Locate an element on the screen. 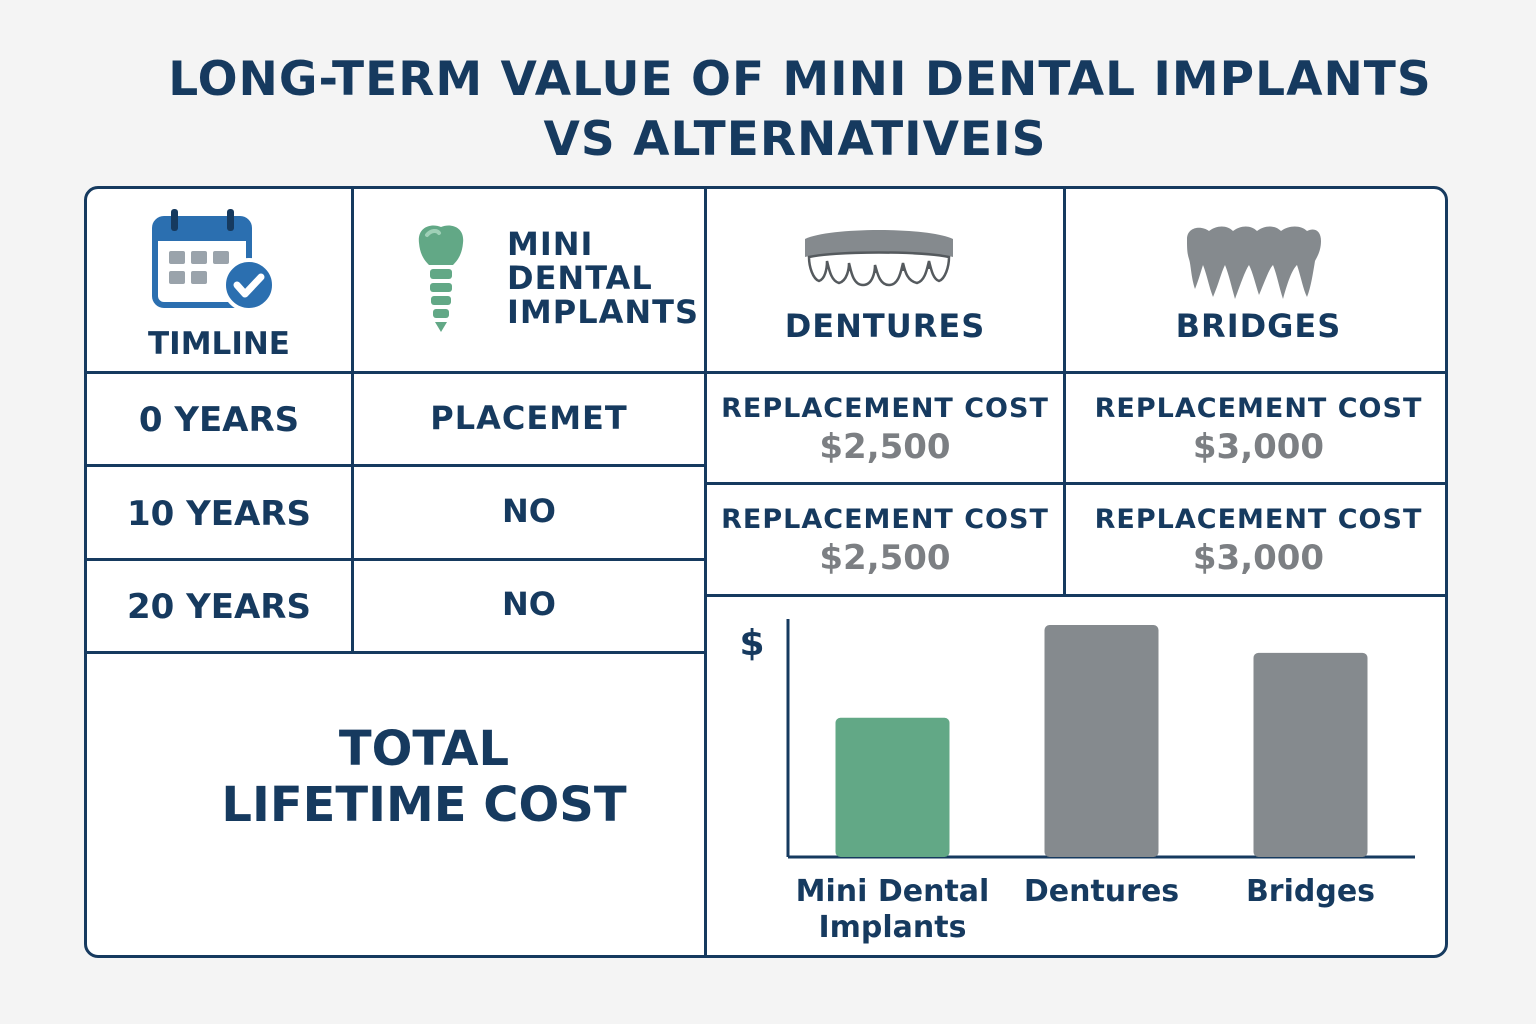 The width and height of the screenshot is (1536, 1024). x-tick-label: Implants is located at coordinates (893, 927).